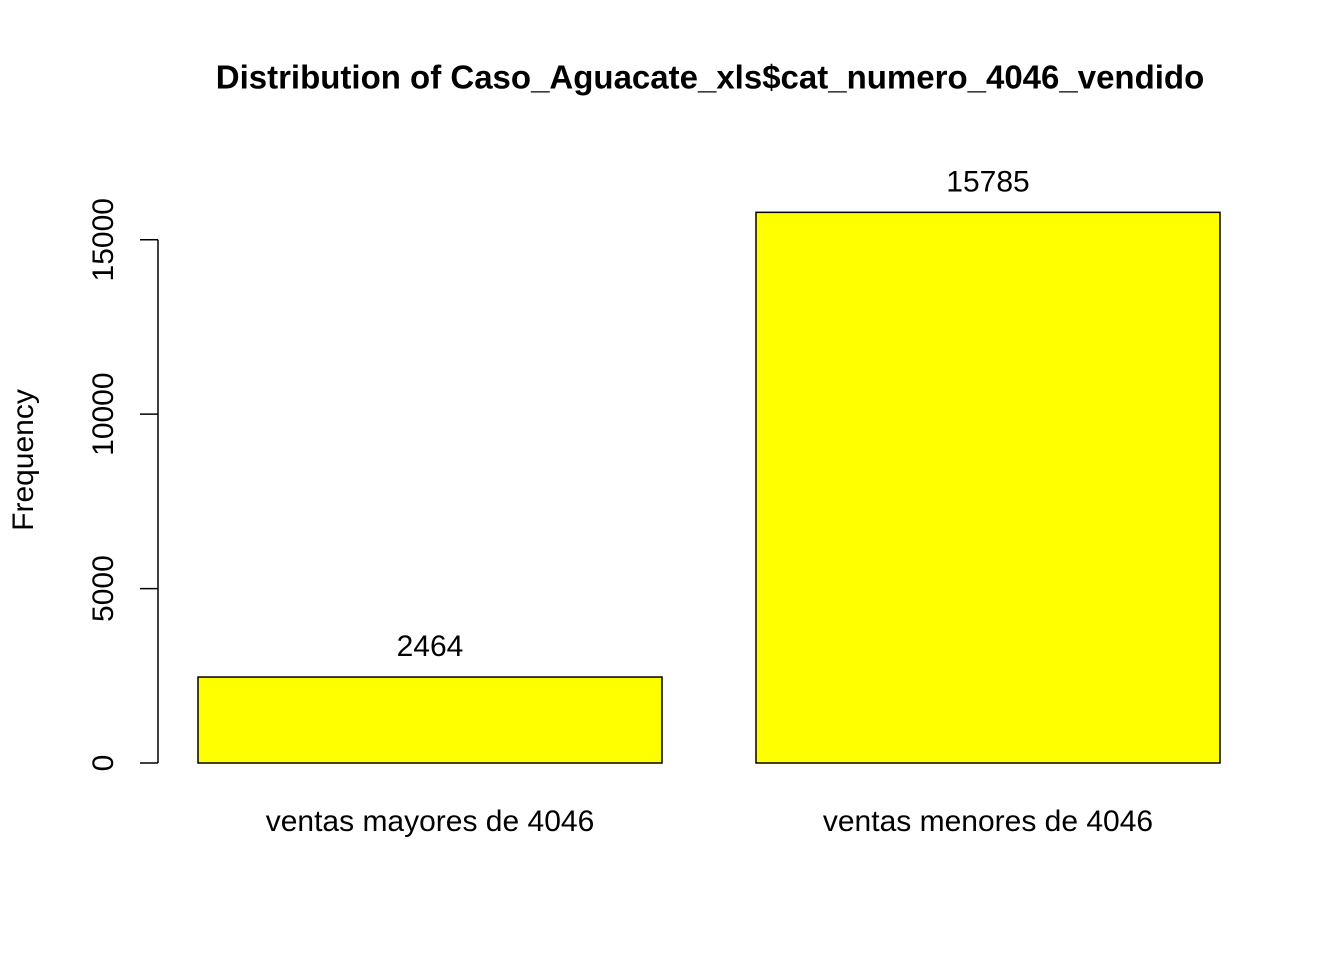 The image size is (1344, 960). I want to click on y-axis-label: Frequency, so click(23, 460).